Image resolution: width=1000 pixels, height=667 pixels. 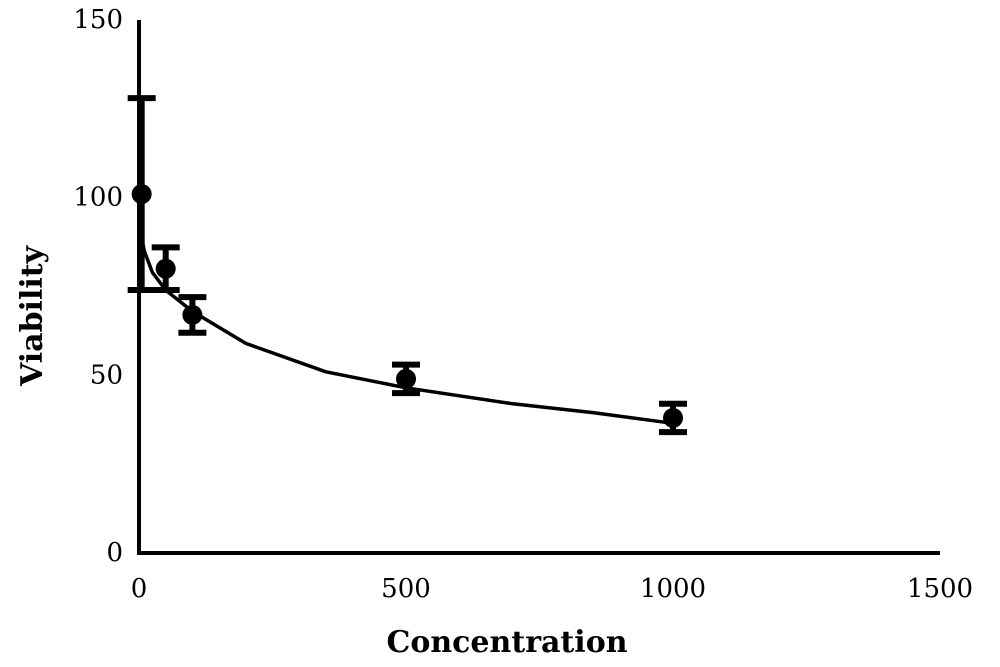 What do you see at coordinates (114, 553) in the screenshot?
I see `y-tick-label: 0` at bounding box center [114, 553].